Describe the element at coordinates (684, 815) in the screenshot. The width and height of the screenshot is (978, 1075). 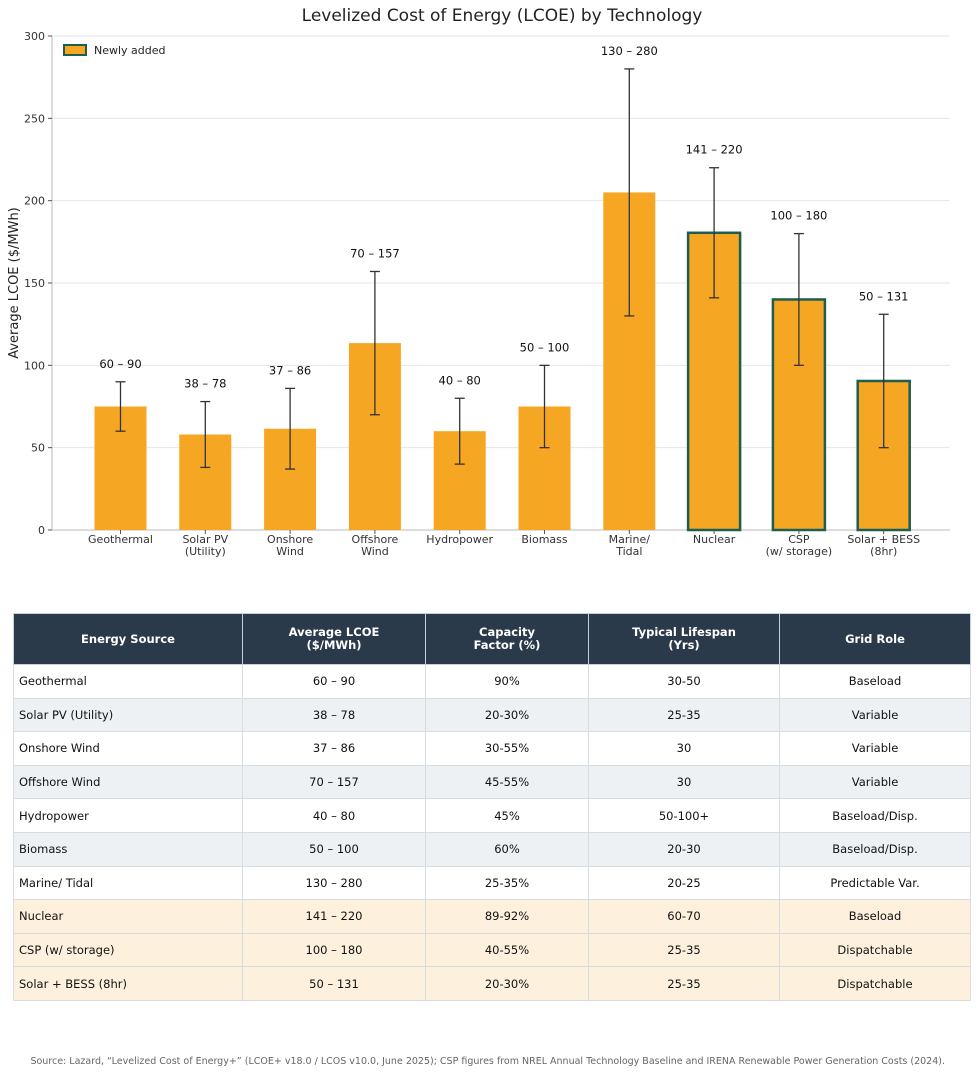
I see `table-cell: 50-100+` at that location.